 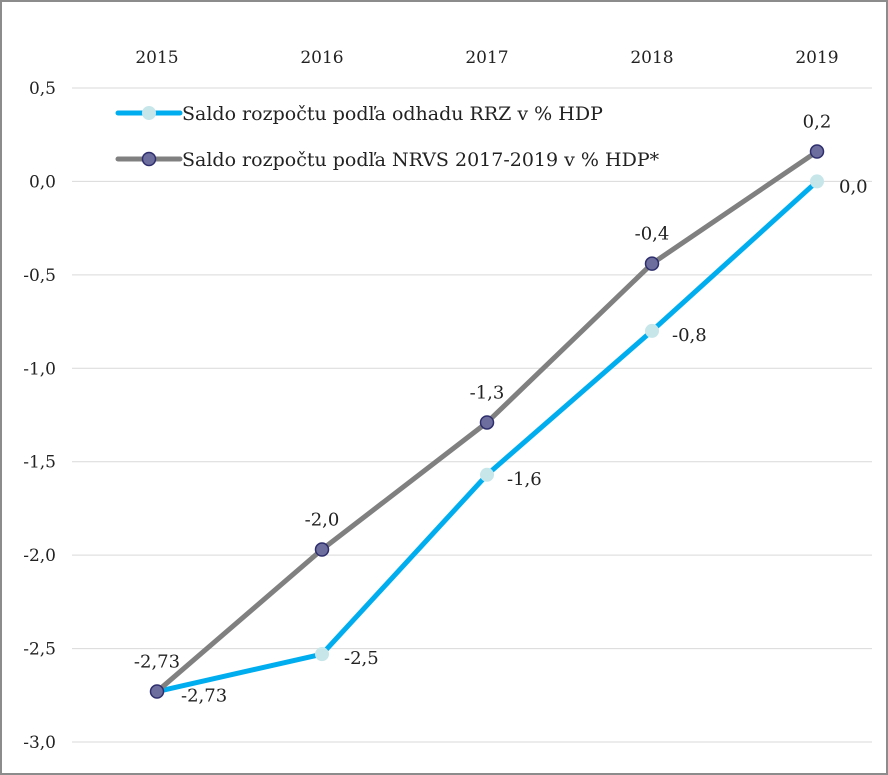 I want to click on x-tick-label: 2018, so click(x=651, y=58).